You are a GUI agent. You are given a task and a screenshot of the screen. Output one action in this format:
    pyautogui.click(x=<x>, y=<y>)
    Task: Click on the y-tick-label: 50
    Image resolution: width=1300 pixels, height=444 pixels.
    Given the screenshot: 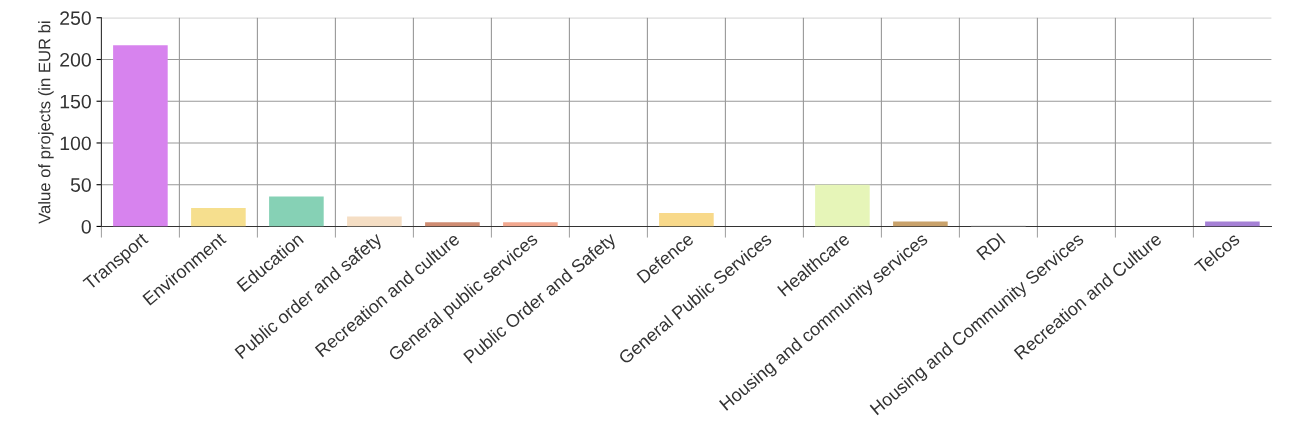 What is the action you would take?
    pyautogui.click(x=80, y=185)
    